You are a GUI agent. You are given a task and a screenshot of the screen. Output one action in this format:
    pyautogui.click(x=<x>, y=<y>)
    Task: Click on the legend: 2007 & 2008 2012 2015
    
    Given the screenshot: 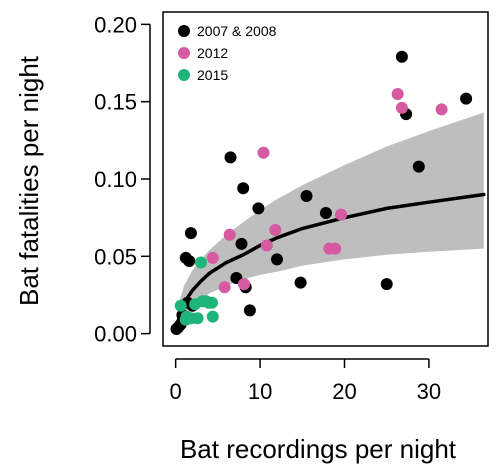 What is the action you would take?
    pyautogui.click(x=227, y=53)
    